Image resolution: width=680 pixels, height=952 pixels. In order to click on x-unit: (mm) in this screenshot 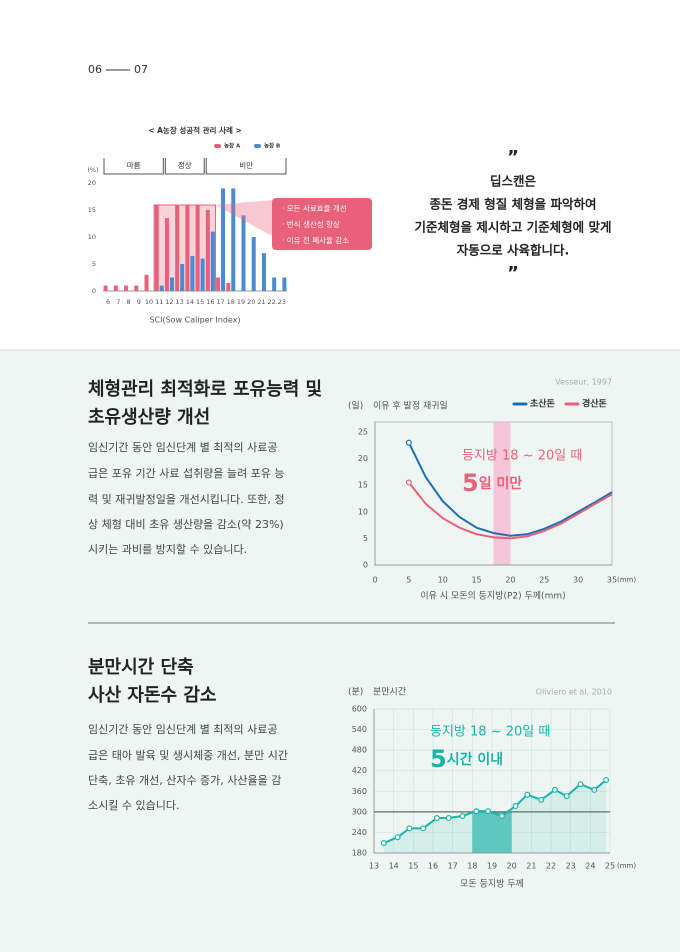, I will do `click(626, 580)`.